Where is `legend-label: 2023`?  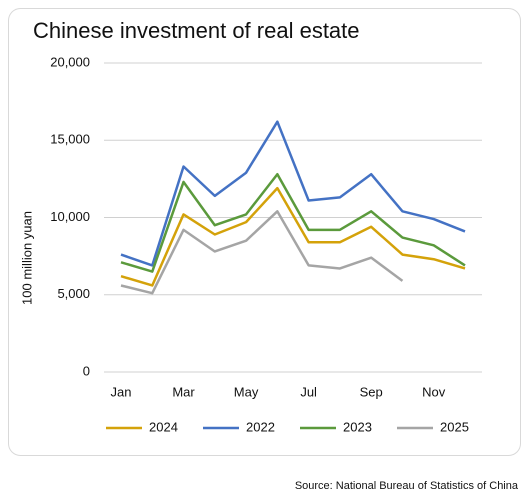
legend-label: 2023 is located at coordinates (357, 426).